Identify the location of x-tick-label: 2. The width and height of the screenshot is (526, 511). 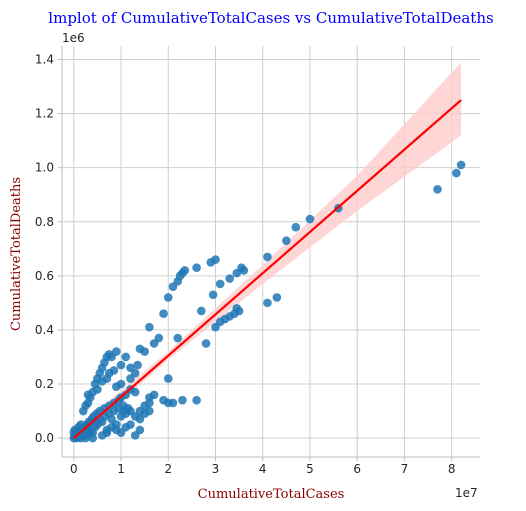
(168, 469).